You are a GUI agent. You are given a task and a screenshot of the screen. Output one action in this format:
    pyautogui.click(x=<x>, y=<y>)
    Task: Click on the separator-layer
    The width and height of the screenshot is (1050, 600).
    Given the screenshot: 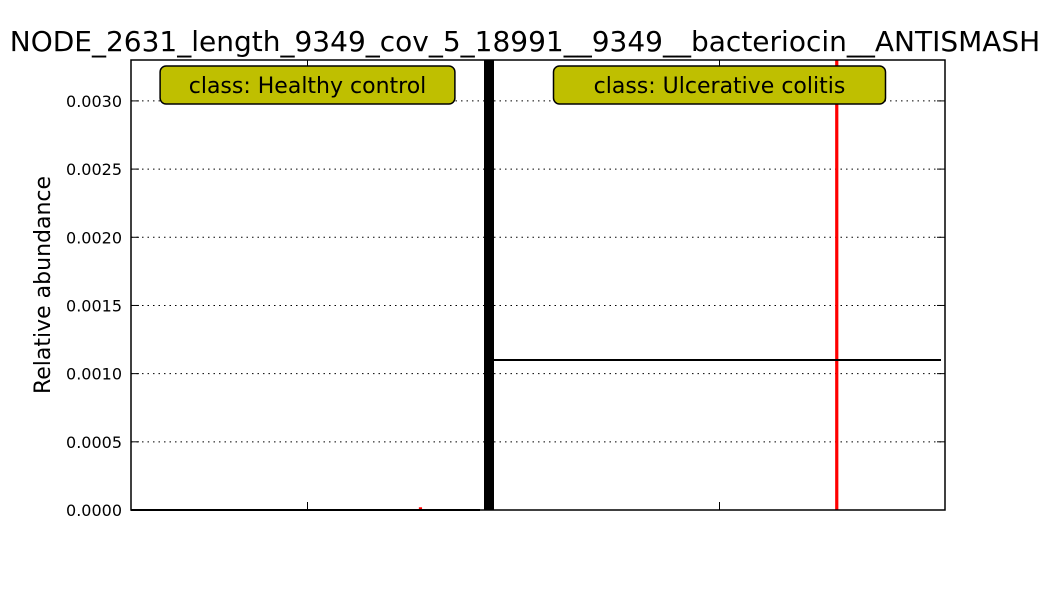 What is the action you would take?
    pyautogui.click(x=489, y=285)
    